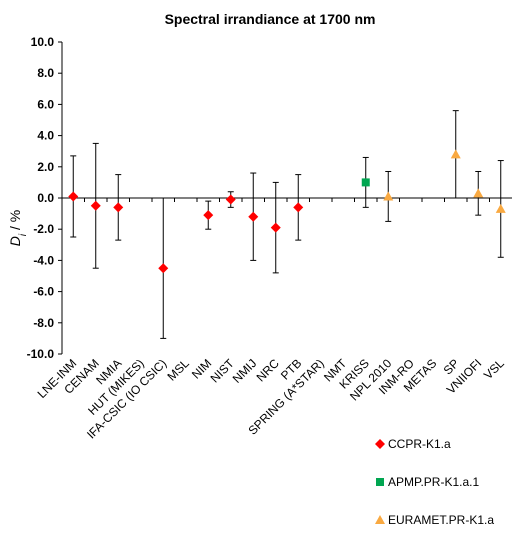 This screenshot has width=529, height=544. What do you see at coordinates (43, 292) in the screenshot?
I see `y-tick-label: -6.0` at bounding box center [43, 292].